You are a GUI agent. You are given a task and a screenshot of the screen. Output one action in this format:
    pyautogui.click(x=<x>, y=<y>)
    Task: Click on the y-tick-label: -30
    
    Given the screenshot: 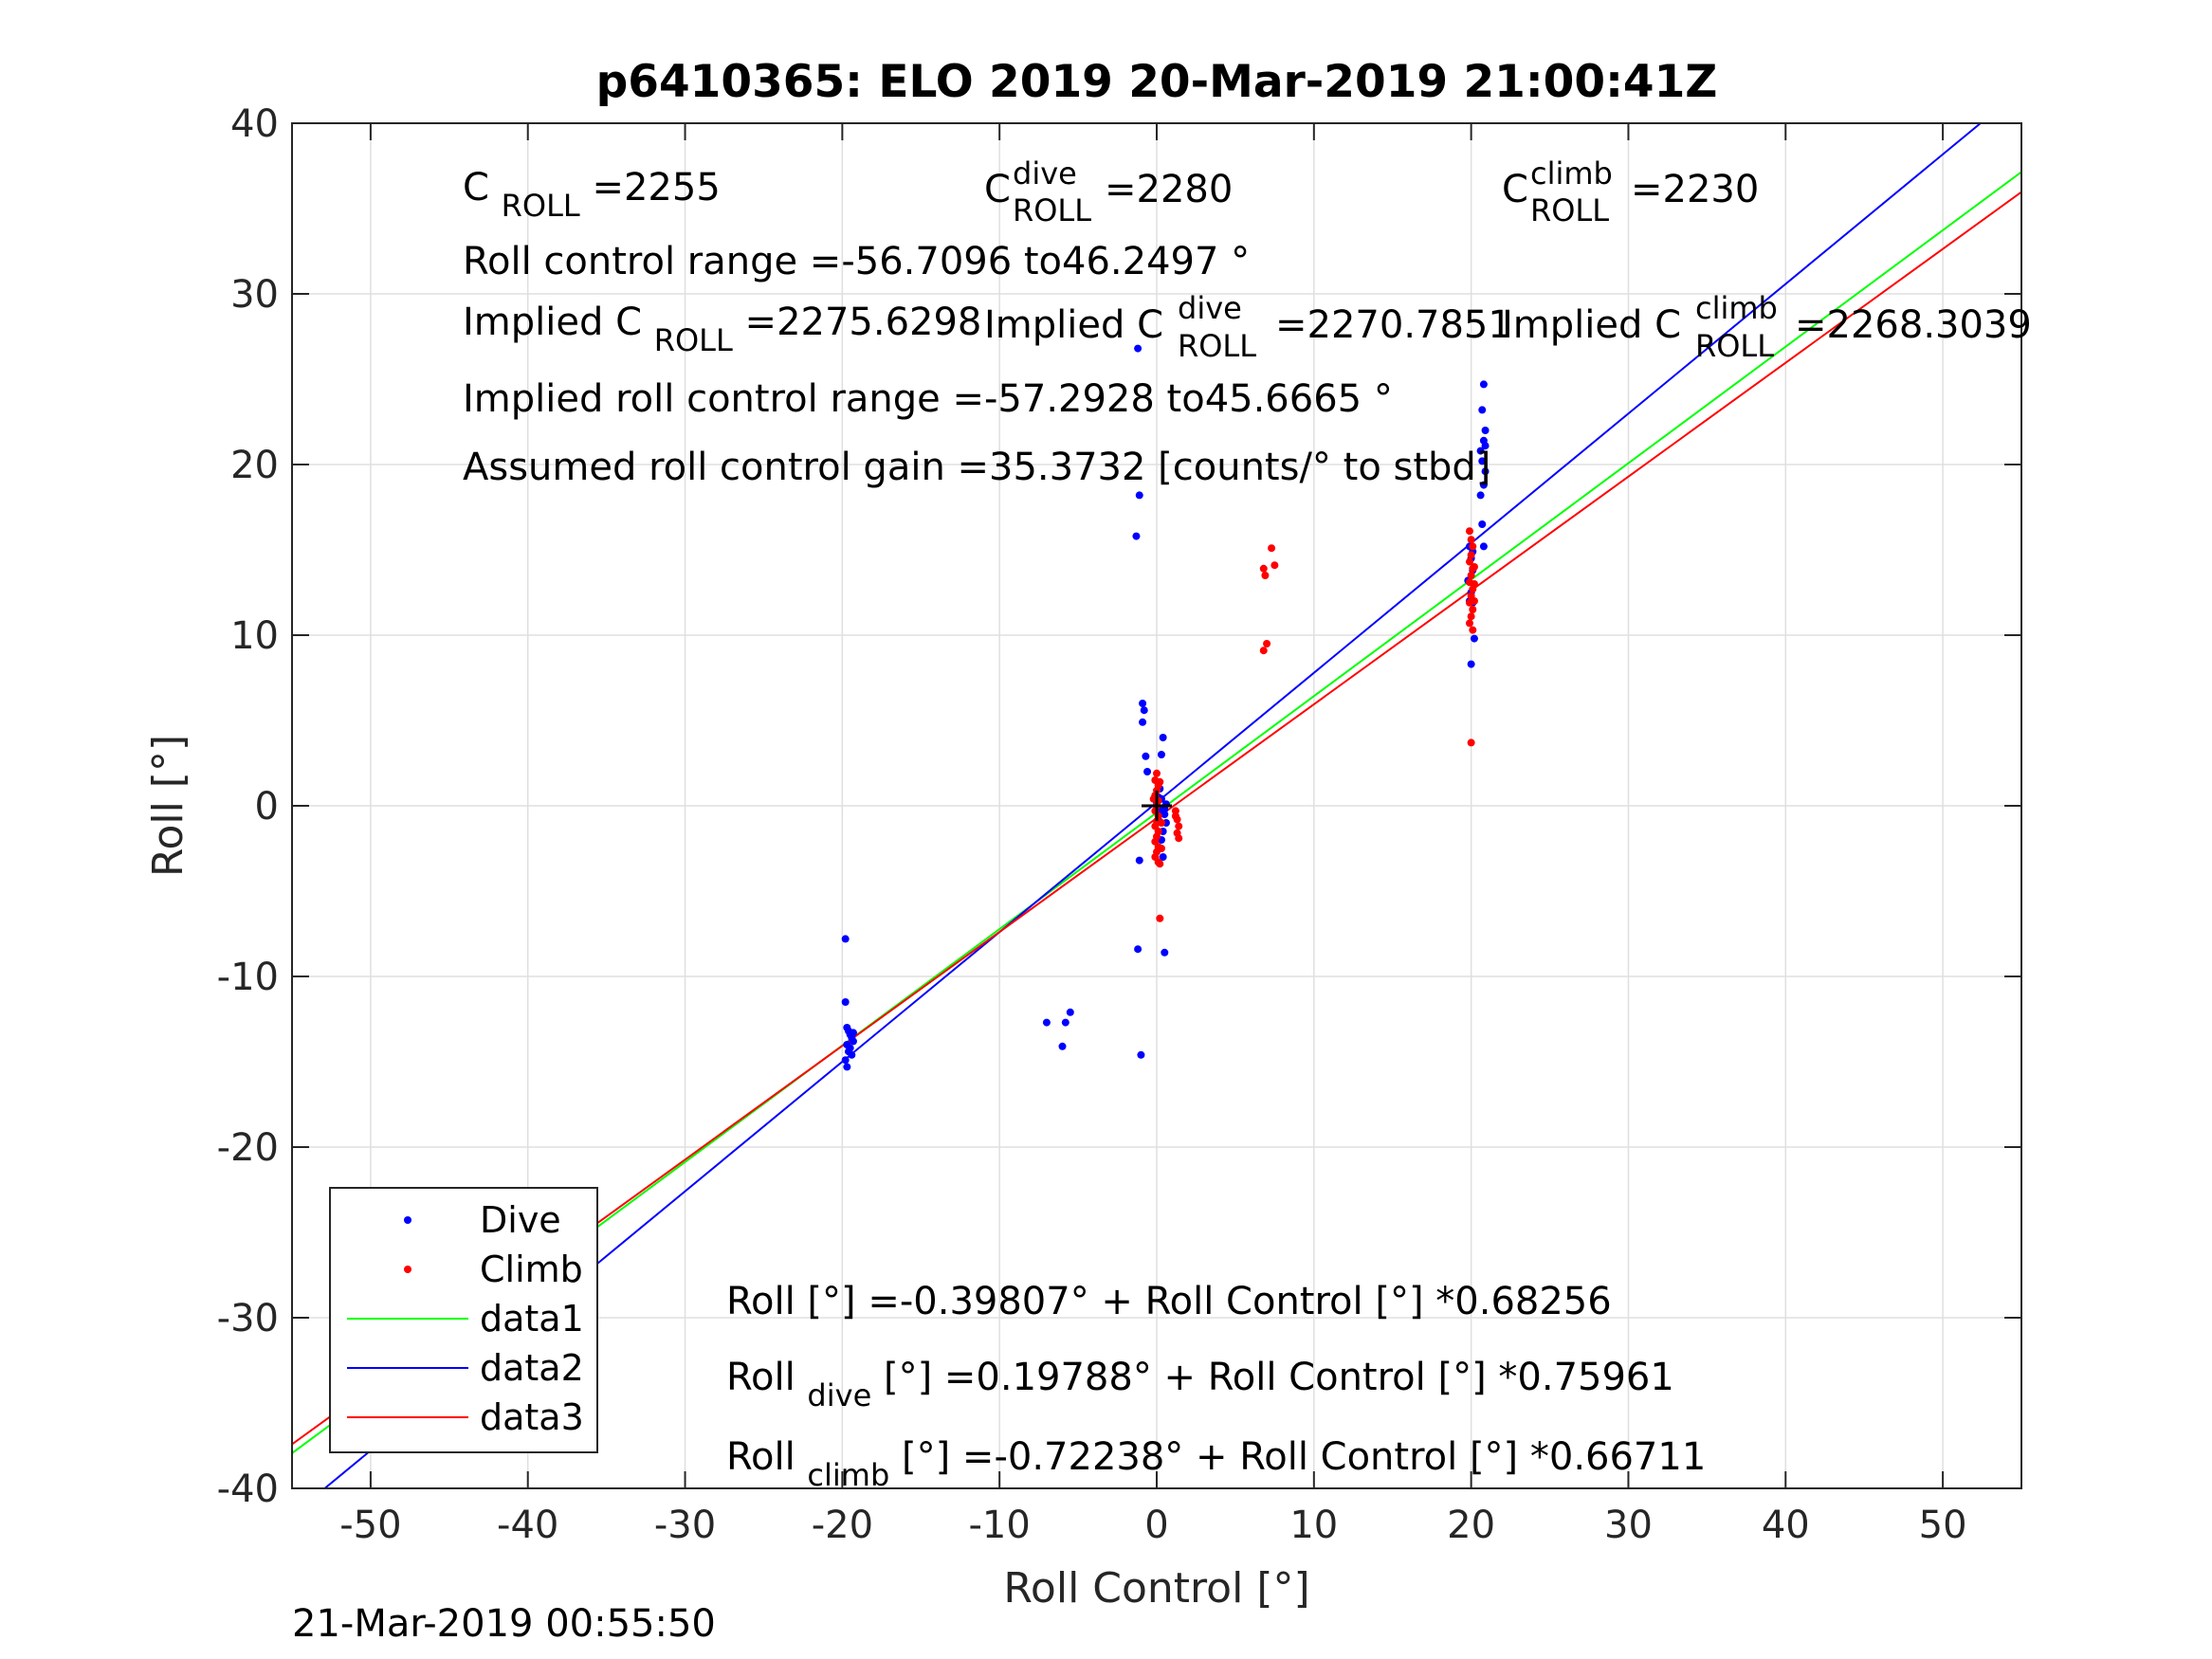 What is the action you would take?
    pyautogui.click(x=248, y=1318)
    